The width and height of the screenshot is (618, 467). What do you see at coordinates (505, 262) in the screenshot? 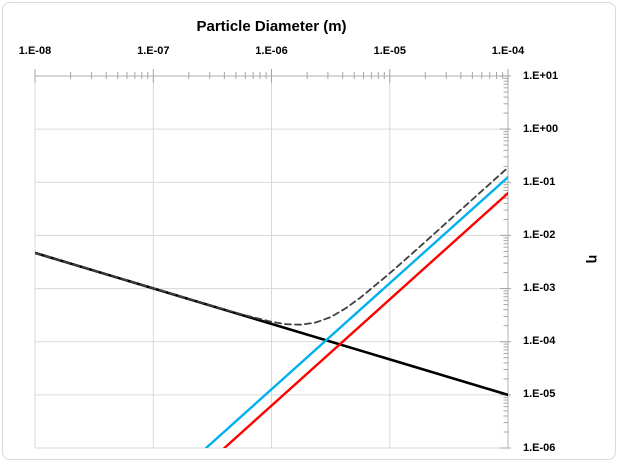
I see `y-axis-ticks` at bounding box center [505, 262].